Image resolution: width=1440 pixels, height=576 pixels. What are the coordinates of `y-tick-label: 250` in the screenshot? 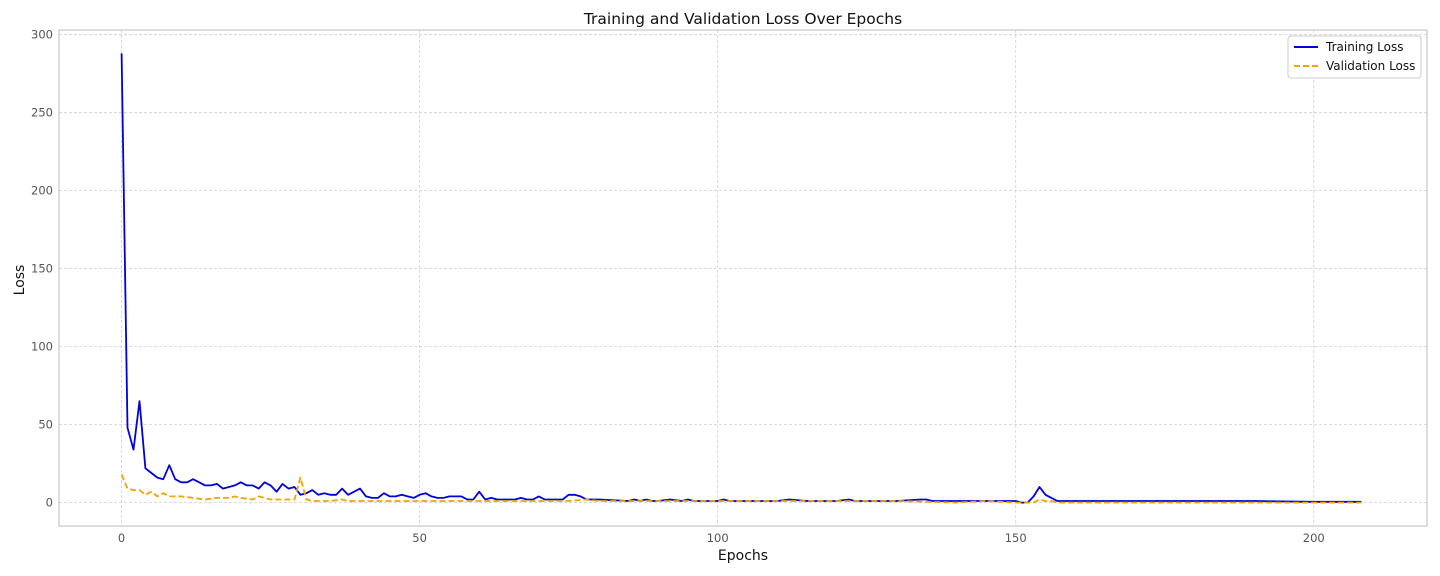 It's located at (42, 113).